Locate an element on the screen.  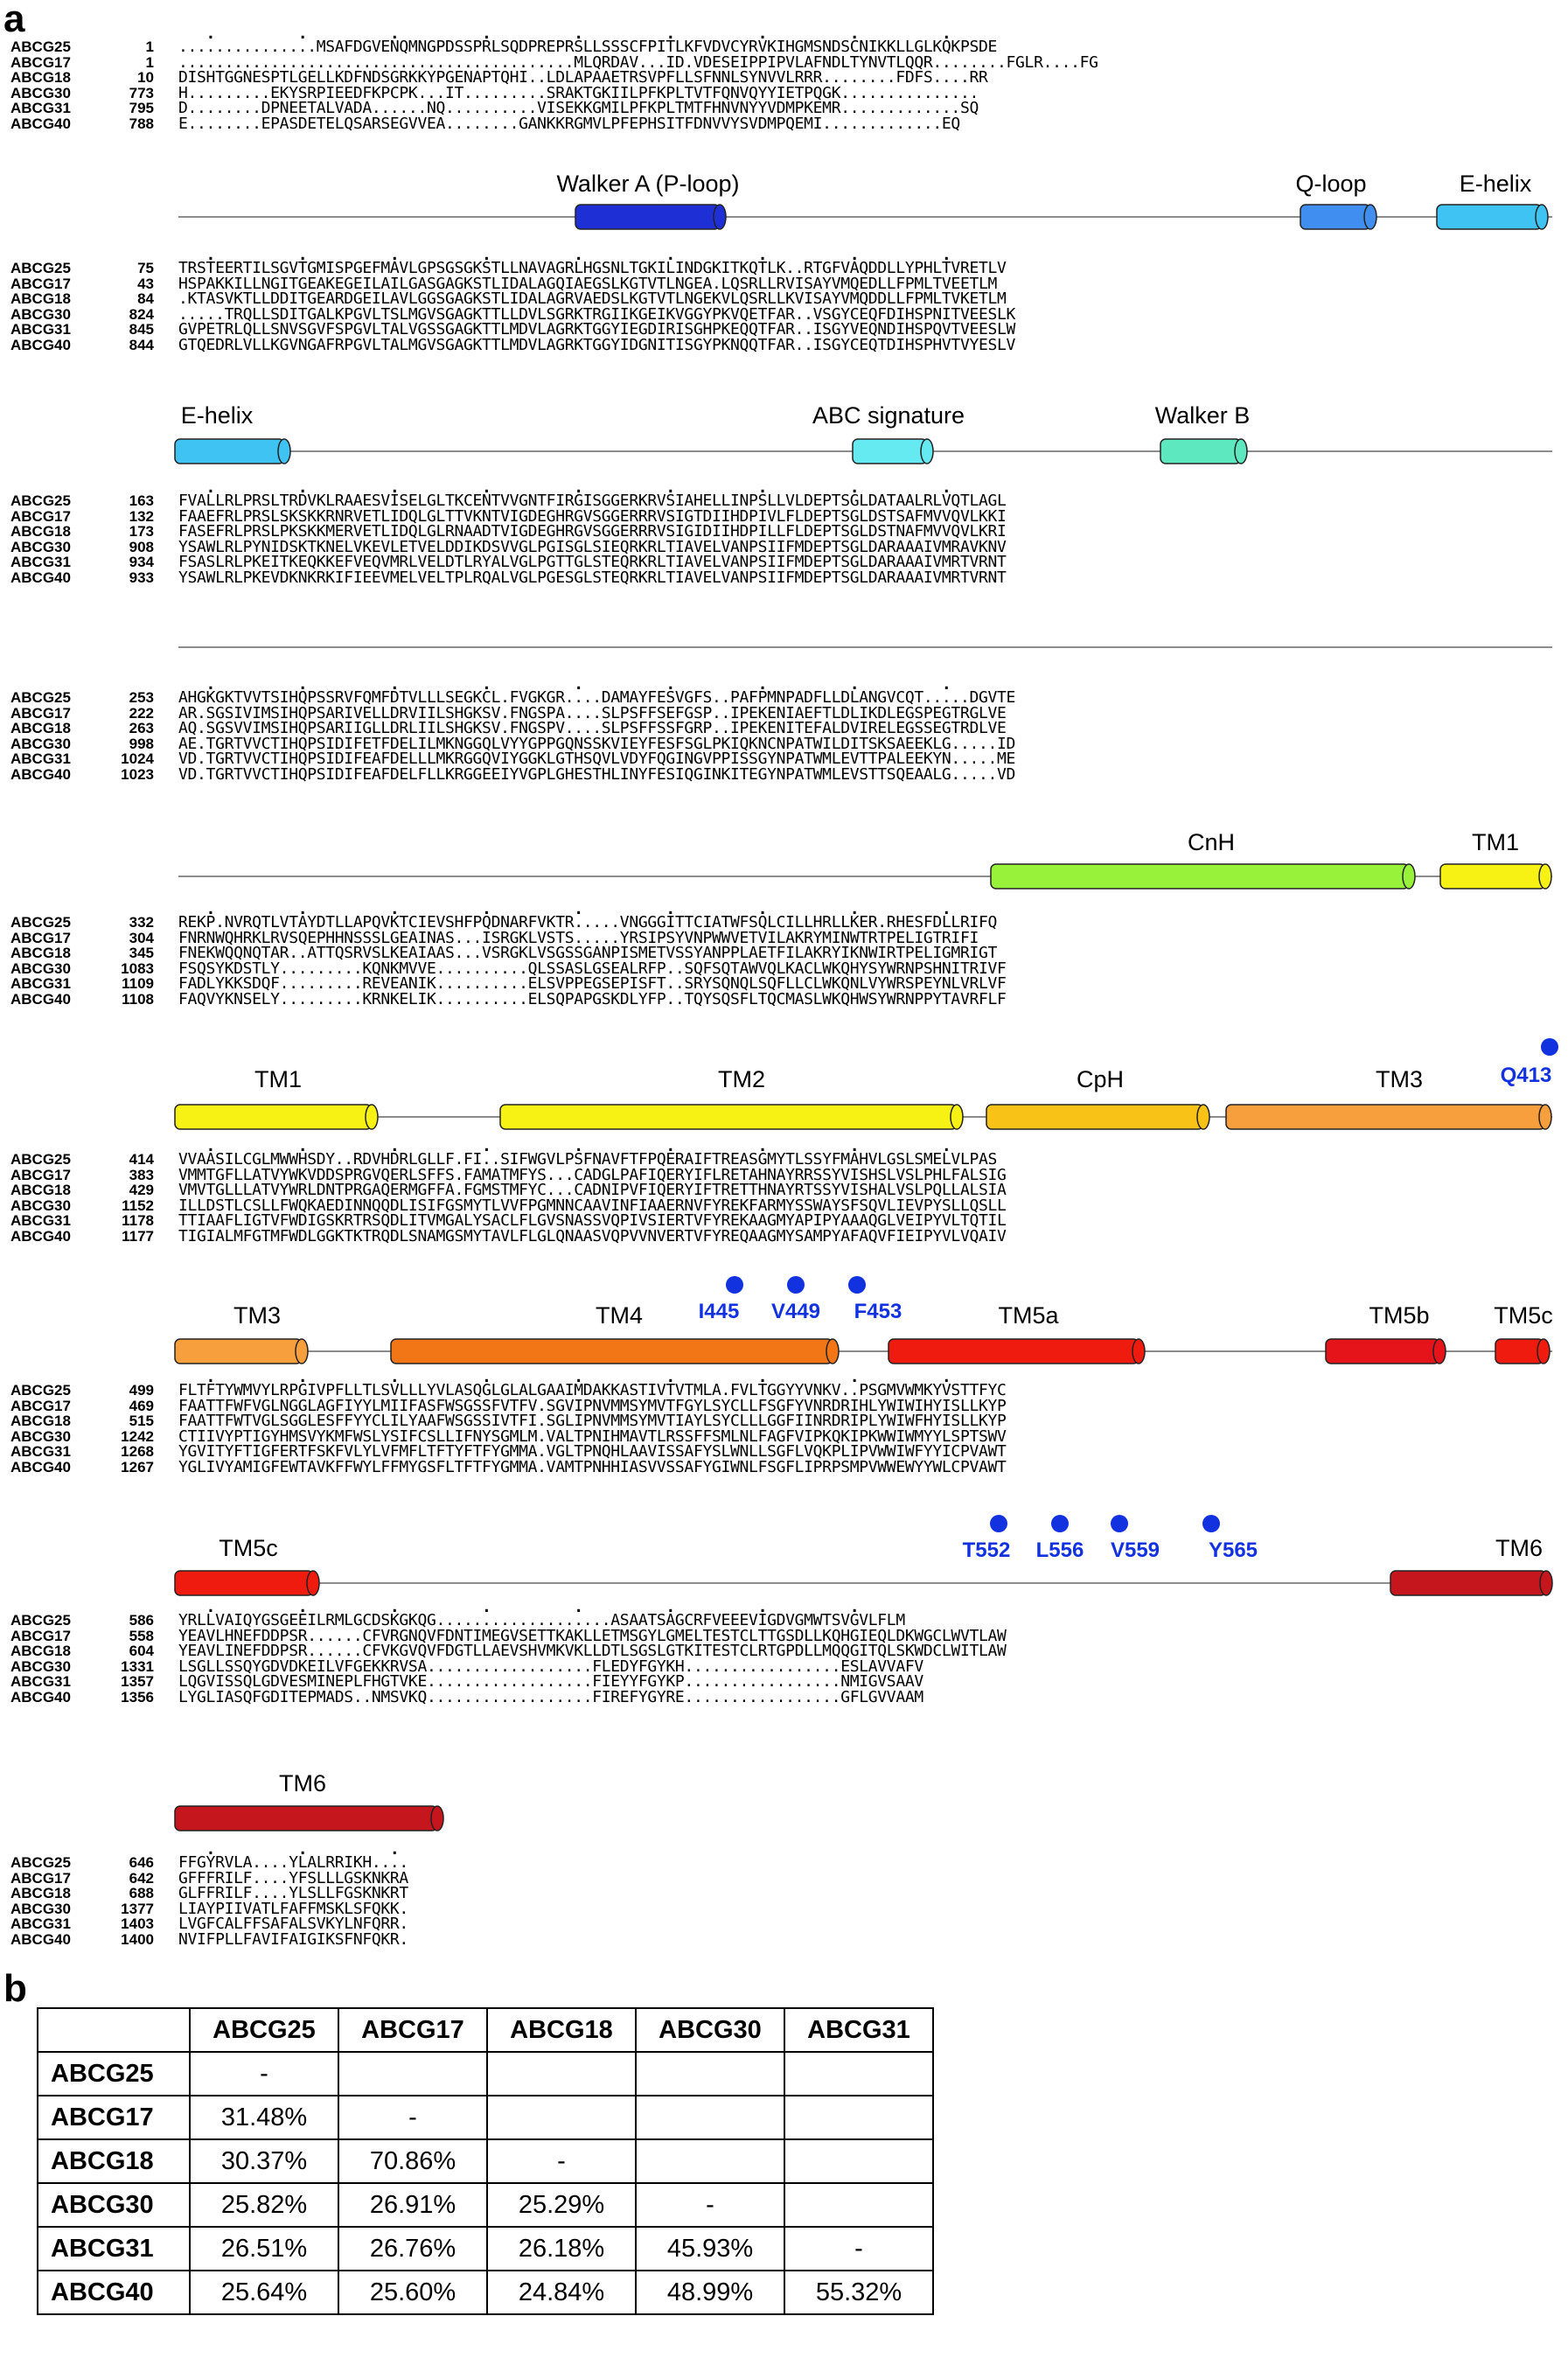
identity-row: ABCG31 26.51% 26.76% 26.18% 45.93% - is located at coordinates (485, 2248).